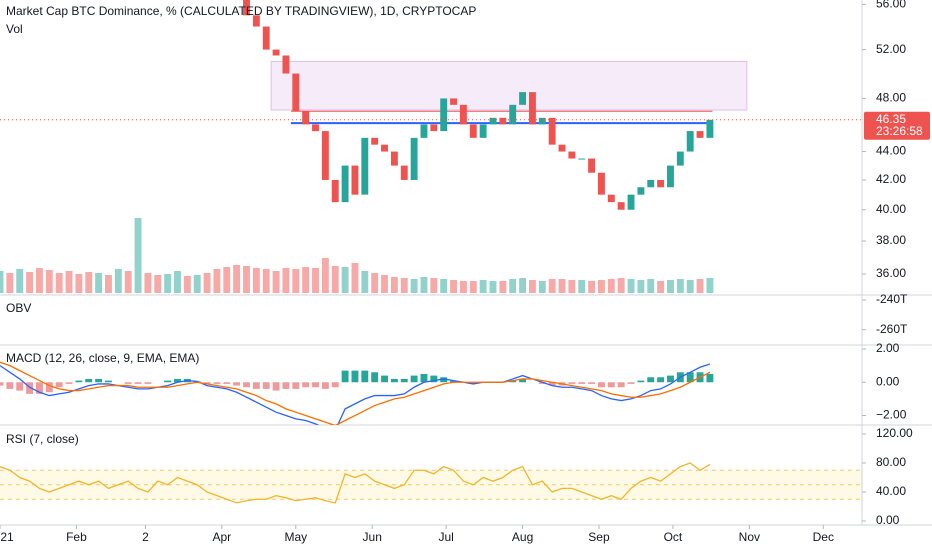  What do you see at coordinates (357, 393) in the screenshot?
I see `macd-pane` at bounding box center [357, 393].